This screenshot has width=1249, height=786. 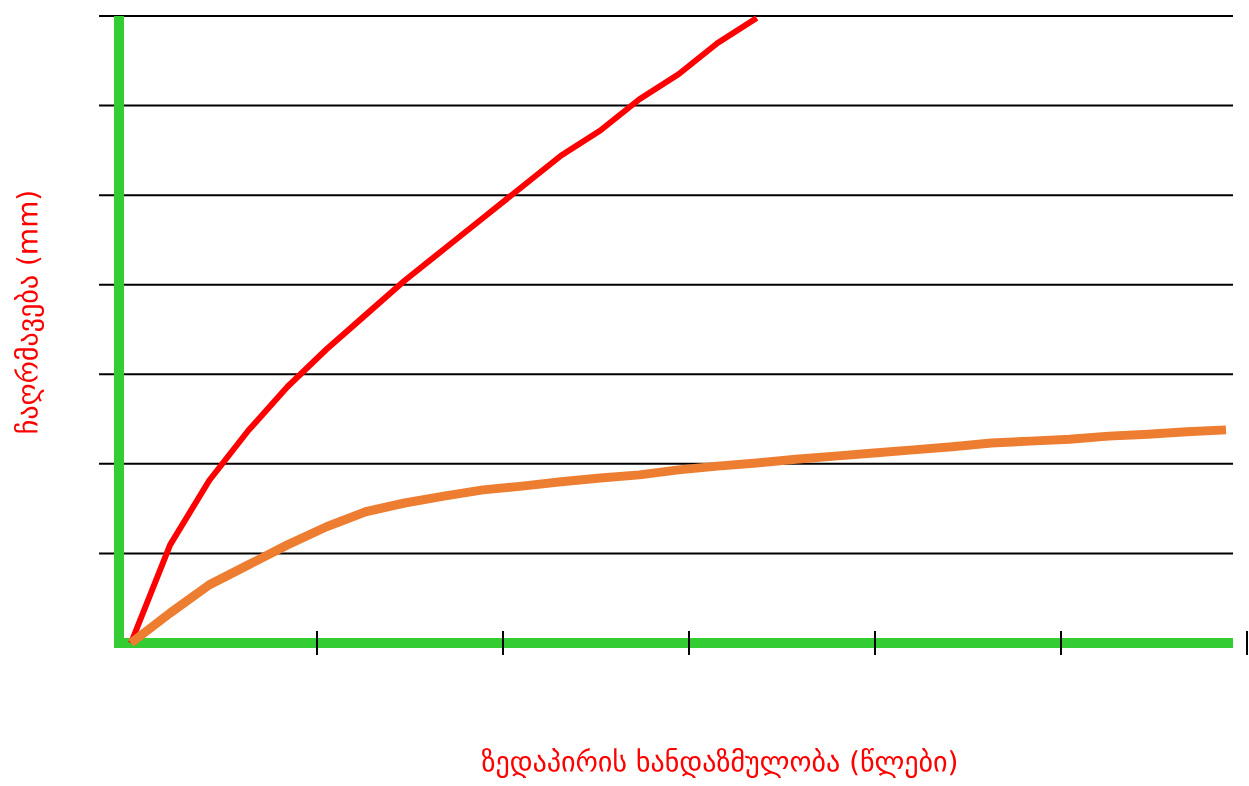 I want to click on x-axis-title: ზედაპირის ხანდაზმულობა (წლები), so click(x=719, y=763).